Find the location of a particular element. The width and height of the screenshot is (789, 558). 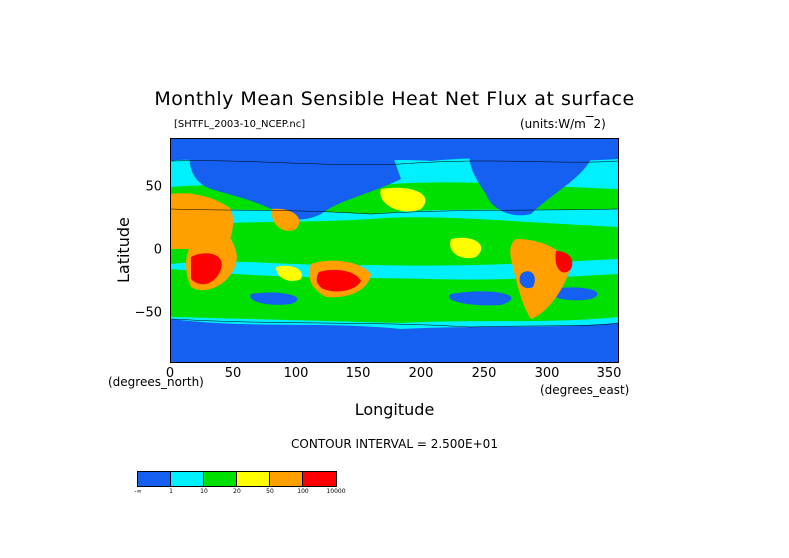

colorbar-label: 20 is located at coordinates (237, 491).